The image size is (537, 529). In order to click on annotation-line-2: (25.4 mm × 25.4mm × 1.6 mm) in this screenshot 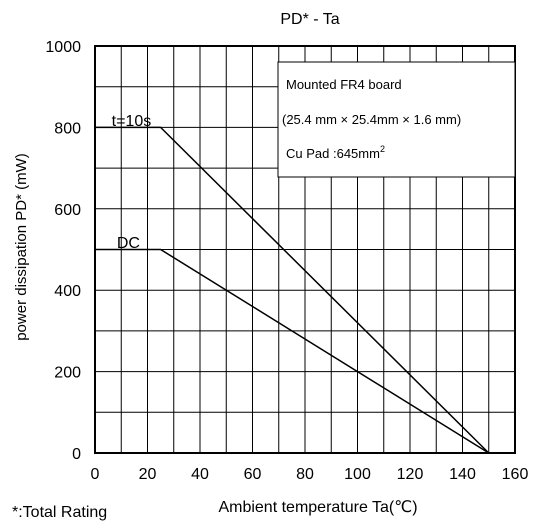, I will do `click(371, 119)`.